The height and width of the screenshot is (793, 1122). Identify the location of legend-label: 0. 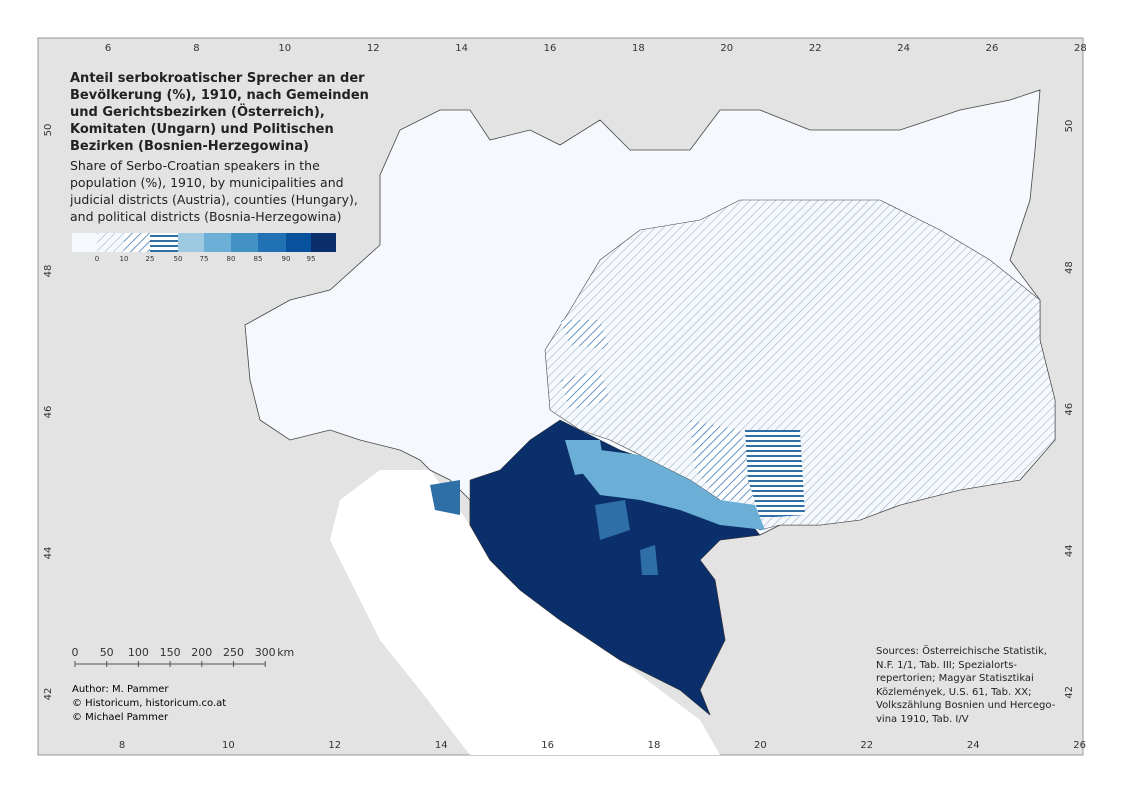
(97, 259).